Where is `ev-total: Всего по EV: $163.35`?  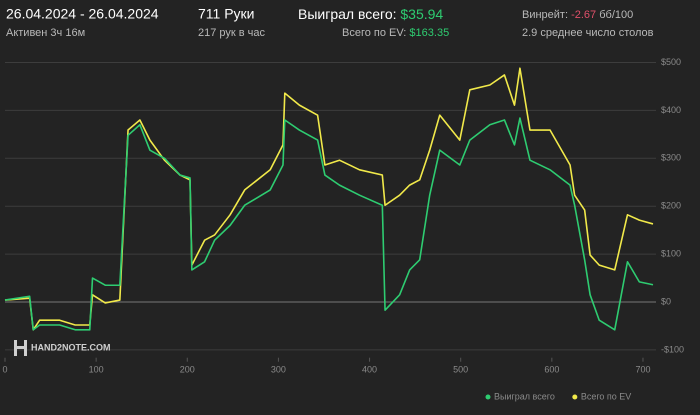 ev-total: Всего по EV: $163.35 is located at coordinates (395, 33).